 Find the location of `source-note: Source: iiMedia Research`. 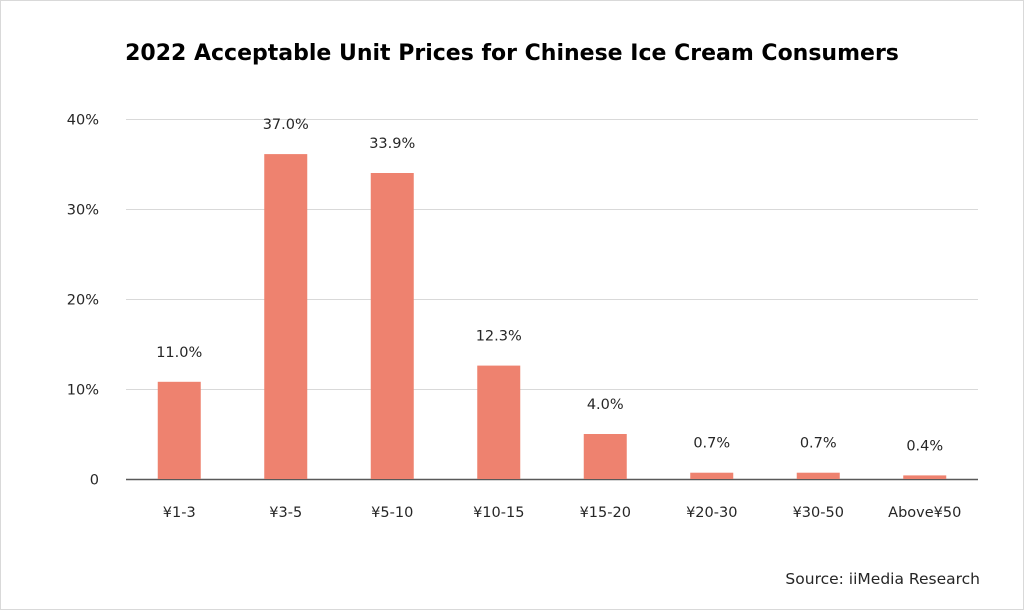

source-note: Source: iiMedia Research is located at coordinates (882, 579).